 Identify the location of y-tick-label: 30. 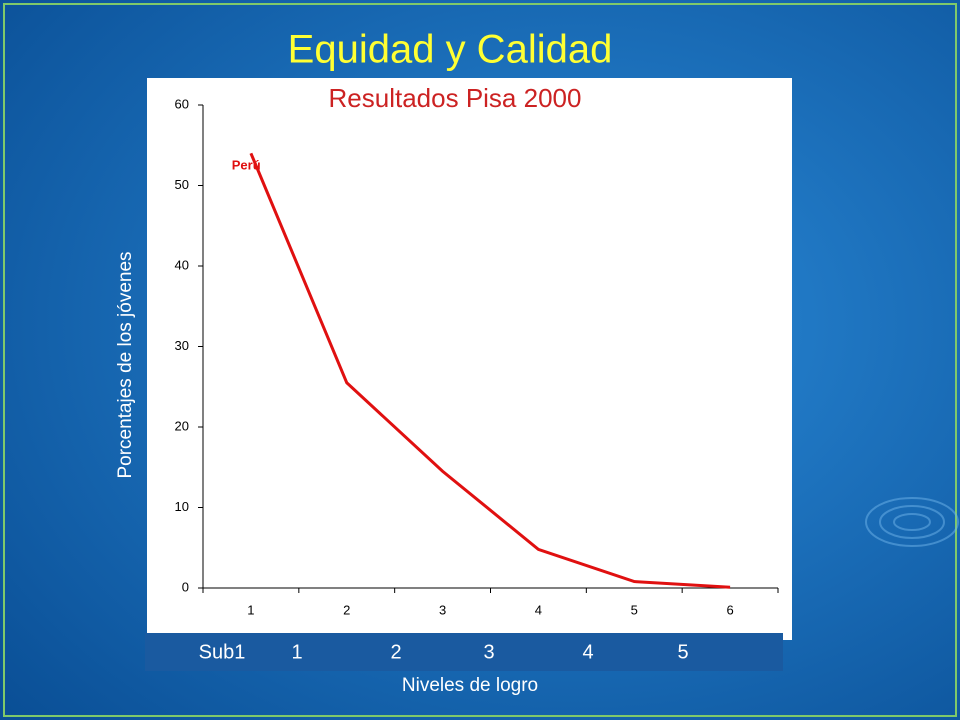
(182, 345).